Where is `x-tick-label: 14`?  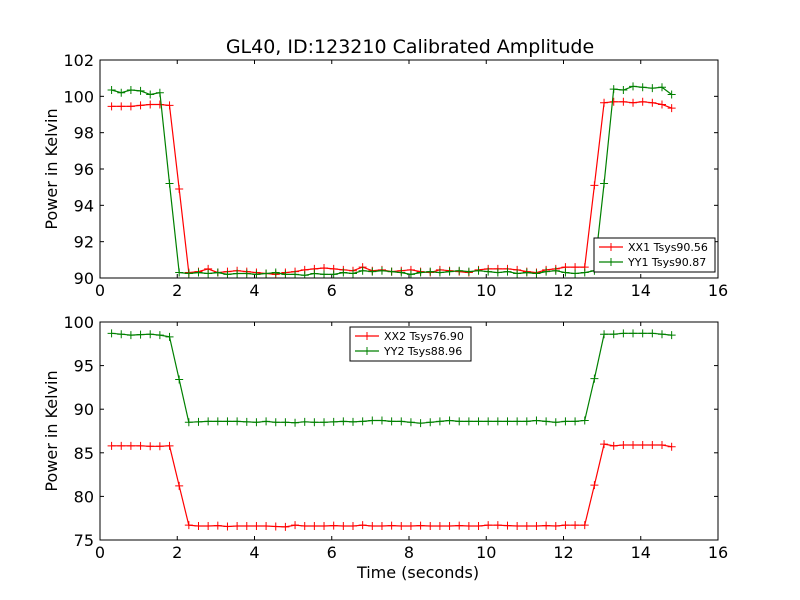 x-tick-label: 14 is located at coordinates (641, 290).